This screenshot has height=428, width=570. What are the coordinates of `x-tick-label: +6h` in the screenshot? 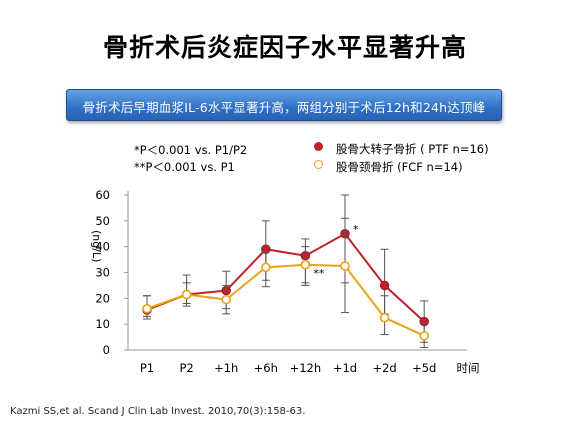 It's located at (266, 368).